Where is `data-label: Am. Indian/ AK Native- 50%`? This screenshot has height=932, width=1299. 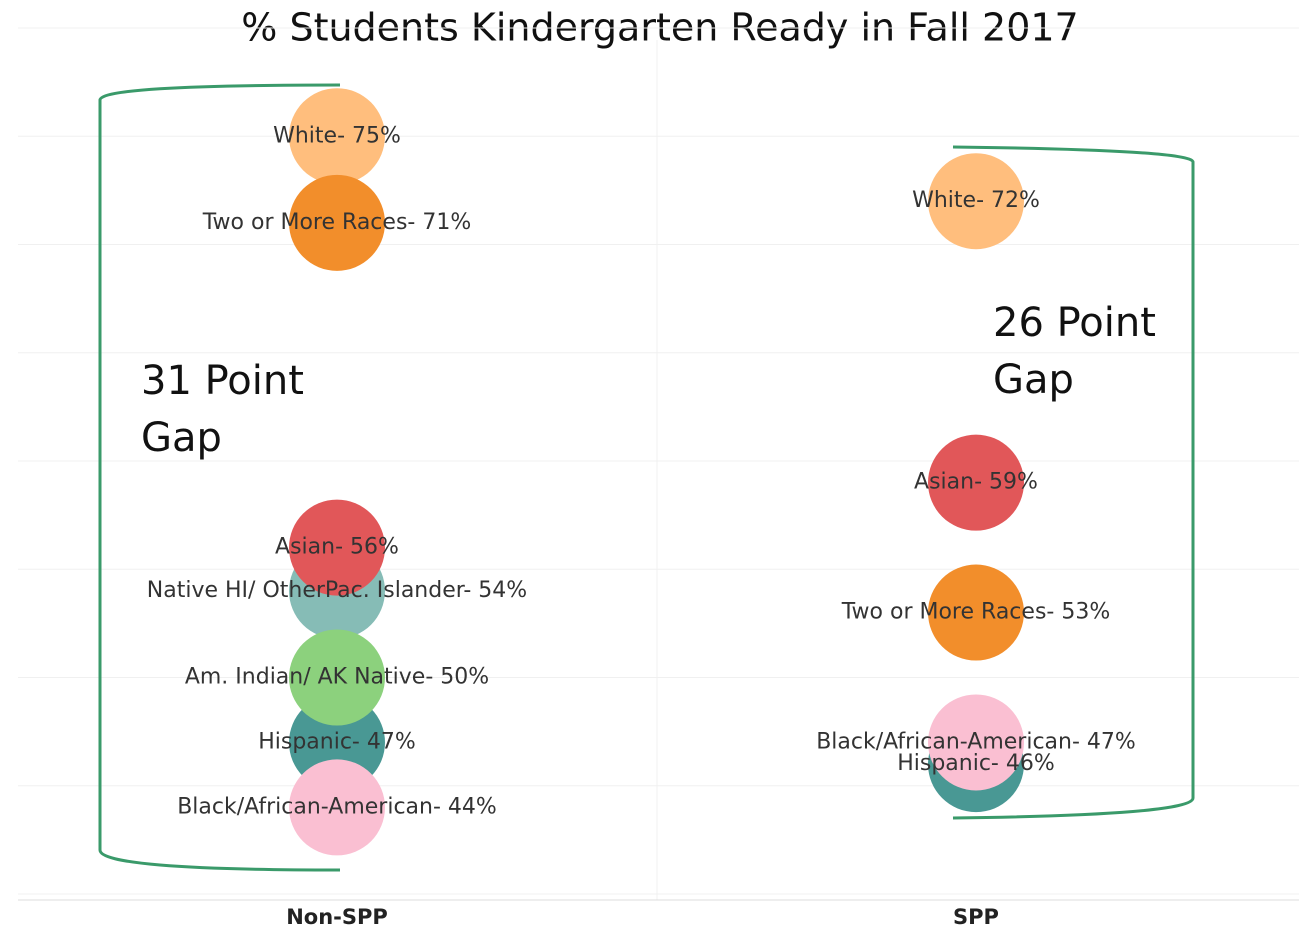
data-label: Am. Indian/ AK Native- 50% is located at coordinates (337, 677).